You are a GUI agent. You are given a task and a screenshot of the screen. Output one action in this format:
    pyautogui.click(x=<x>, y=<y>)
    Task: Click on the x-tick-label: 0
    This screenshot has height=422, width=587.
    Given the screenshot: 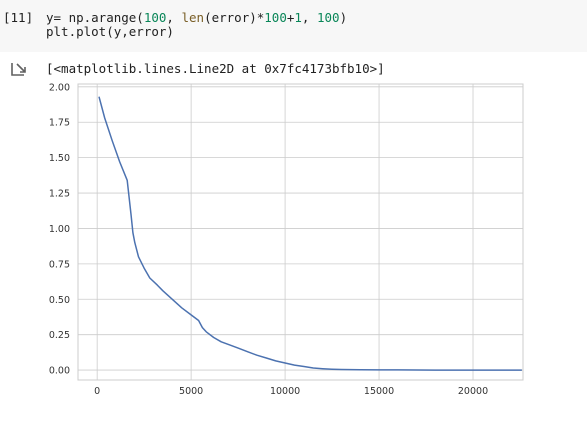 What is the action you would take?
    pyautogui.click(x=97, y=391)
    